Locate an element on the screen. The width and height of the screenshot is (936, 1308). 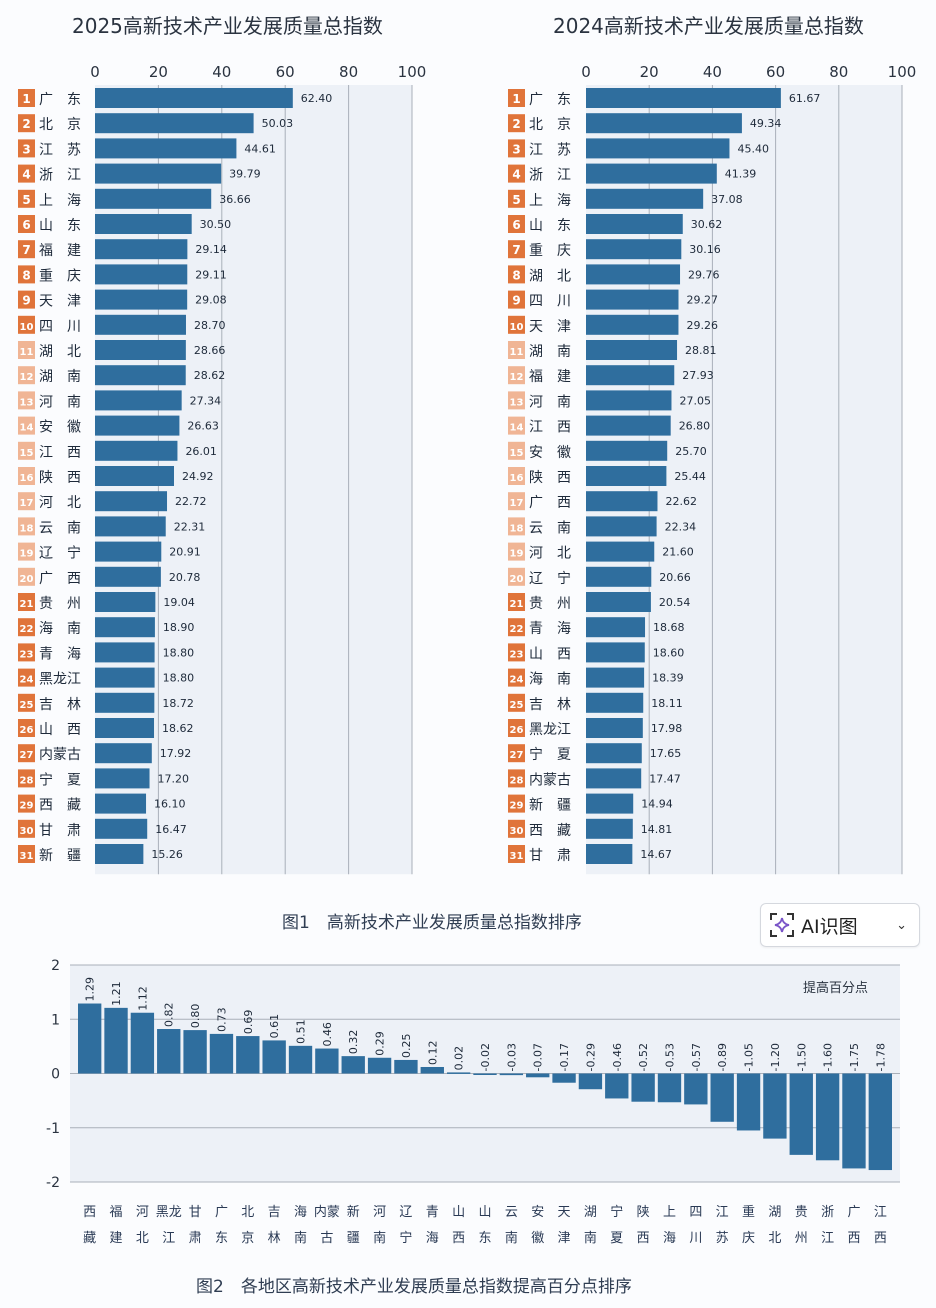
x-tick-label-2025: 80 is located at coordinates (348, 72).